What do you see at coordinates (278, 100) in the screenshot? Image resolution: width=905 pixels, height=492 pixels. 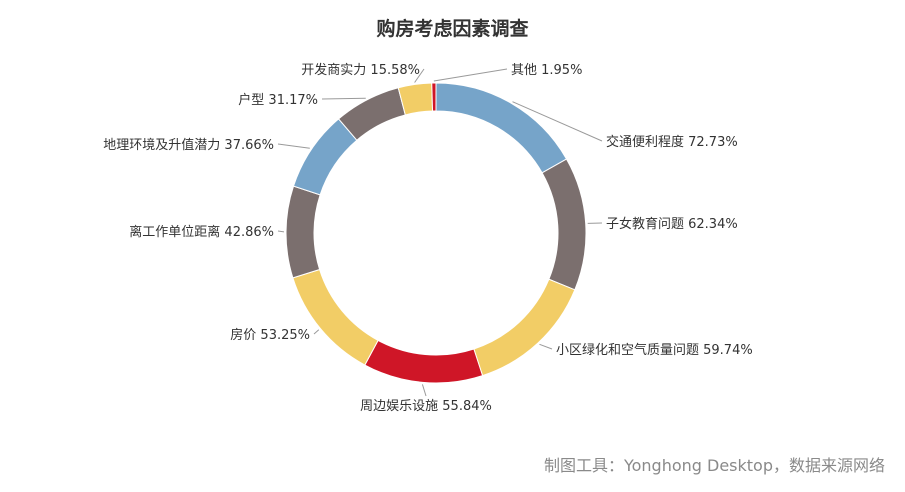 I see `slice-label: 户型 31.17%` at bounding box center [278, 100].